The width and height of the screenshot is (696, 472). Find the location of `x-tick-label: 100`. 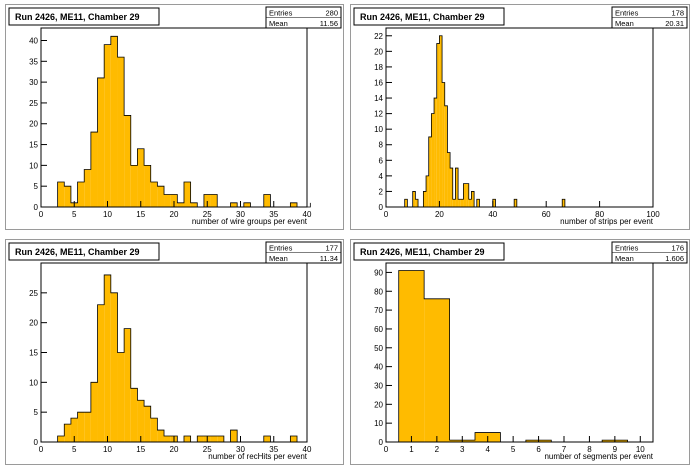

x-tick-label: 100 is located at coordinates (653, 214).